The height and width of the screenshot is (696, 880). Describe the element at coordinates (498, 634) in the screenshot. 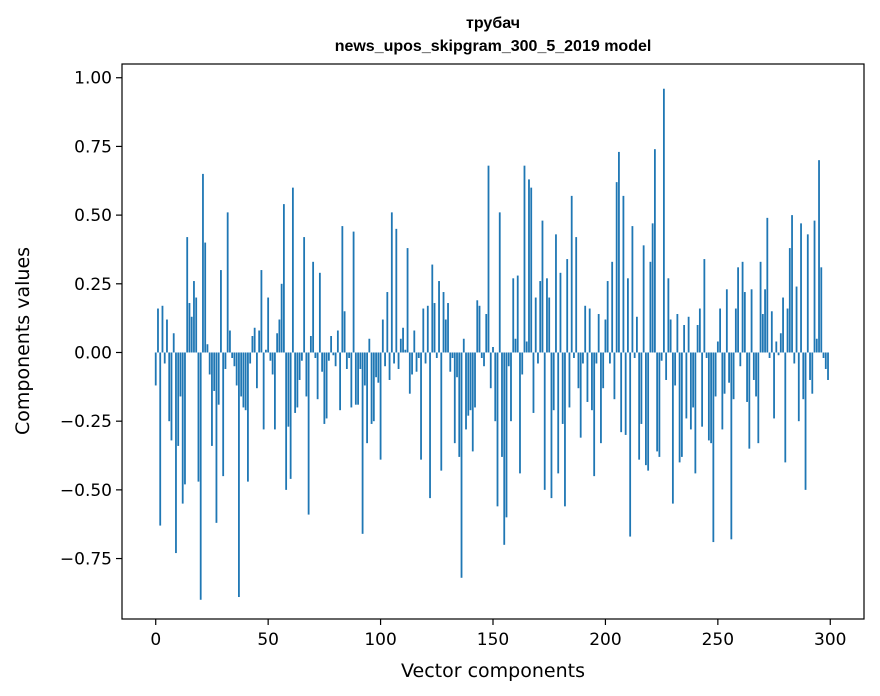

I see `x-axis-ticks: 0 50 100 150 200 250 300` at that location.